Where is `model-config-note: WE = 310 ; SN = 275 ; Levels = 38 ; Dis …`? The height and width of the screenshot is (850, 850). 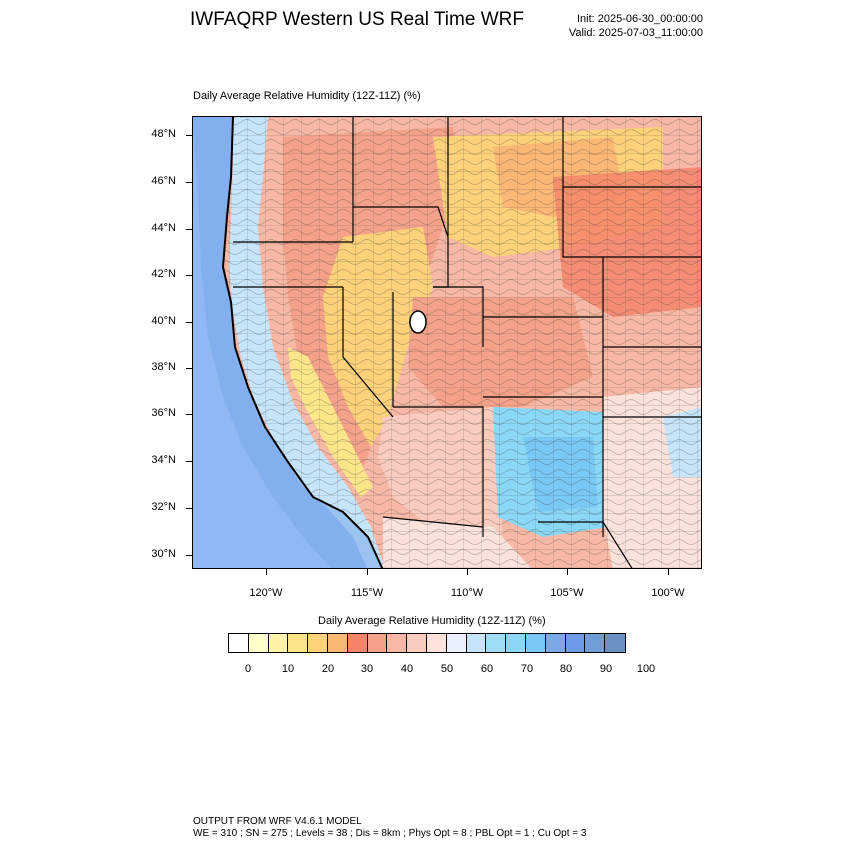
model-config-note: WE = 310 ; SN = 275 ; Levels = 38 ; Dis … is located at coordinates (390, 833).